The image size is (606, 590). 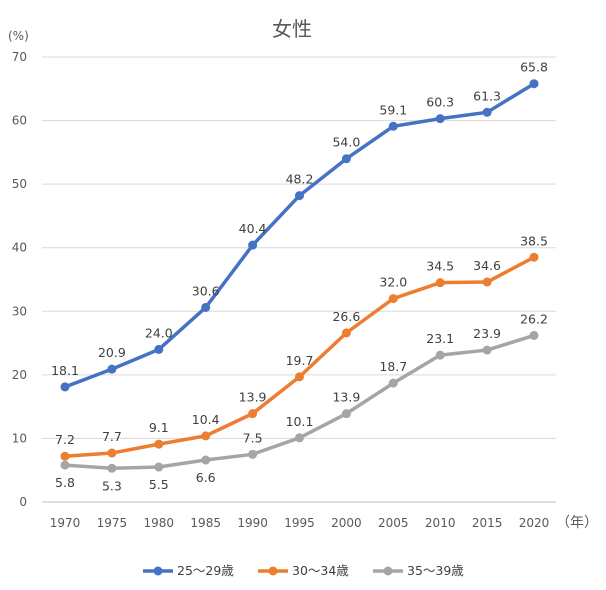 What do you see at coordinates (252, 523) in the screenshot?
I see `x-tick-label: 1990` at bounding box center [252, 523].